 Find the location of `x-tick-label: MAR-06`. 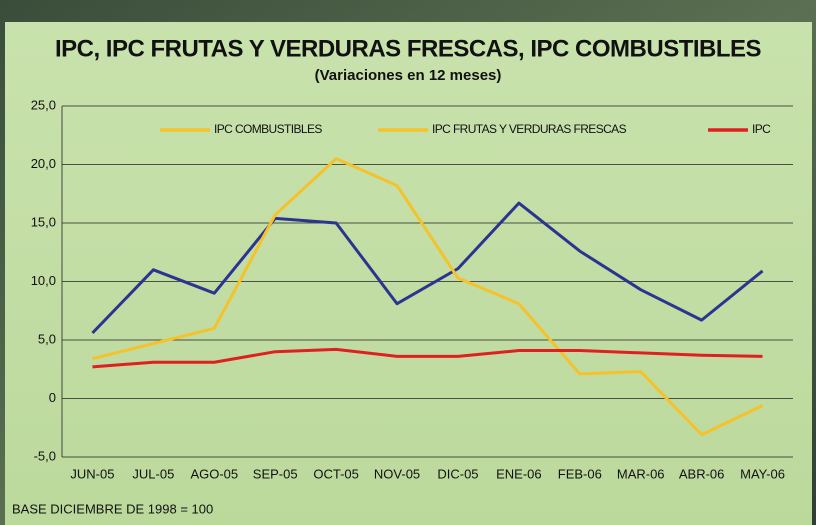

x-tick-label: MAR-06 is located at coordinates (641, 473).